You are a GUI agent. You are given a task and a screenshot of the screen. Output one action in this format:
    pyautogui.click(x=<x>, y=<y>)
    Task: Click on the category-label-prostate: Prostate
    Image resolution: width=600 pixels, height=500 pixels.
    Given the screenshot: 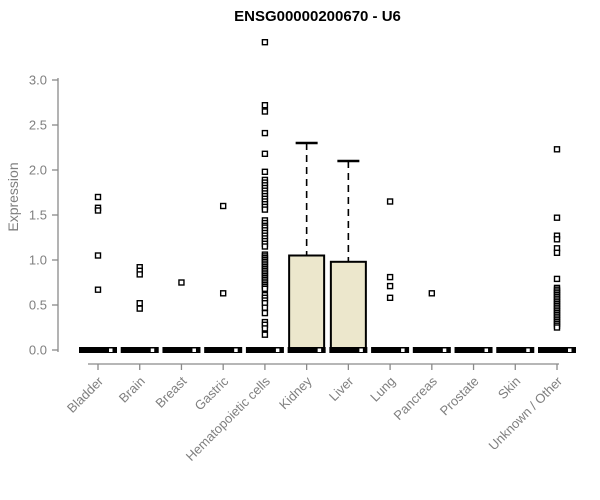 What is the action you would take?
    pyautogui.click(x=459, y=396)
    